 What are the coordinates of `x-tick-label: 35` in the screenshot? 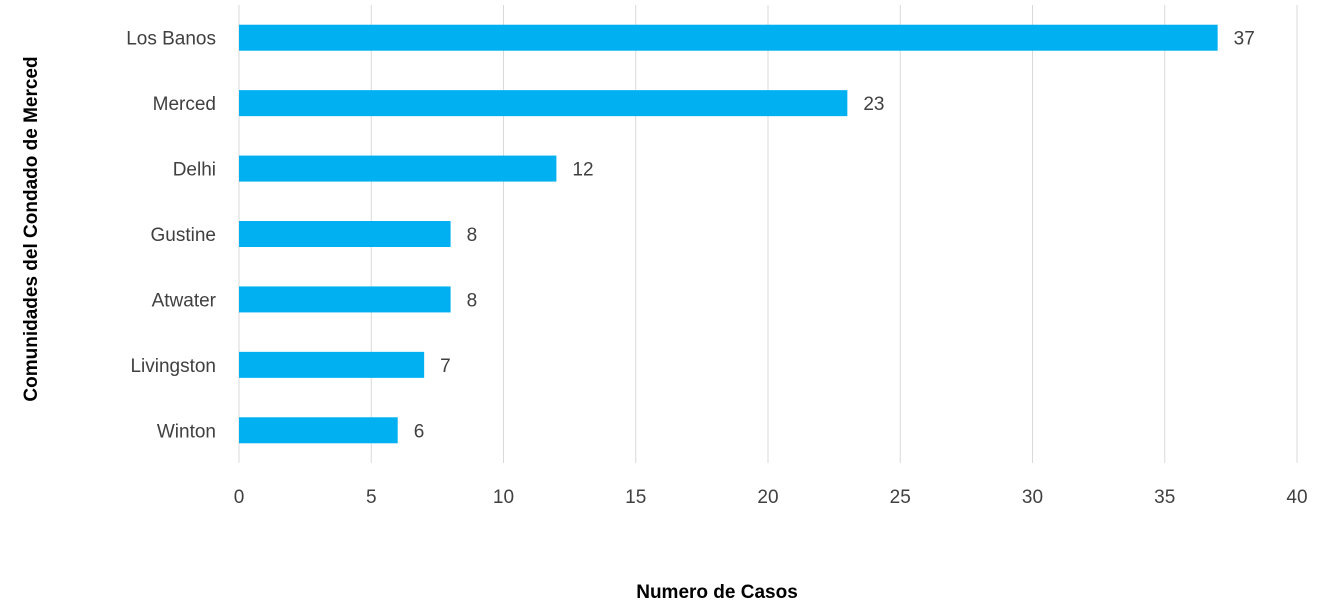 It's located at (1164, 497).